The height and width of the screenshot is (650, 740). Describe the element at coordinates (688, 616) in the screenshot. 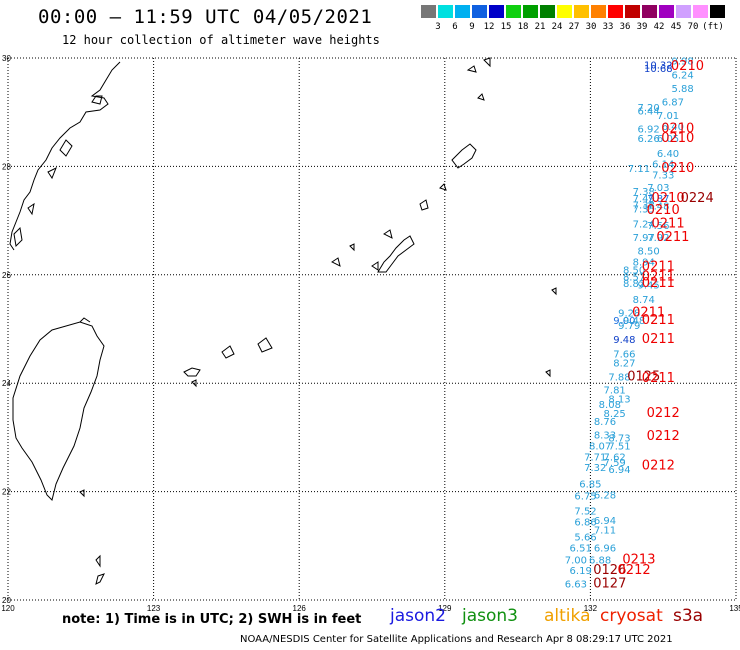

I see `satellite-legend-s3a: s3a` at that location.